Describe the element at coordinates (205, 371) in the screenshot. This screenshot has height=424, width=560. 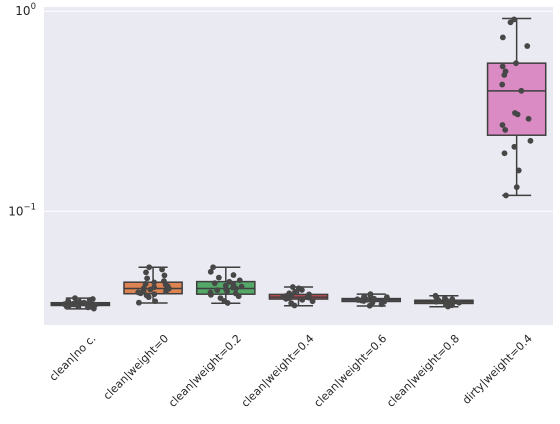
I see `x-tick-label: clean|weight=0.2` at that location.